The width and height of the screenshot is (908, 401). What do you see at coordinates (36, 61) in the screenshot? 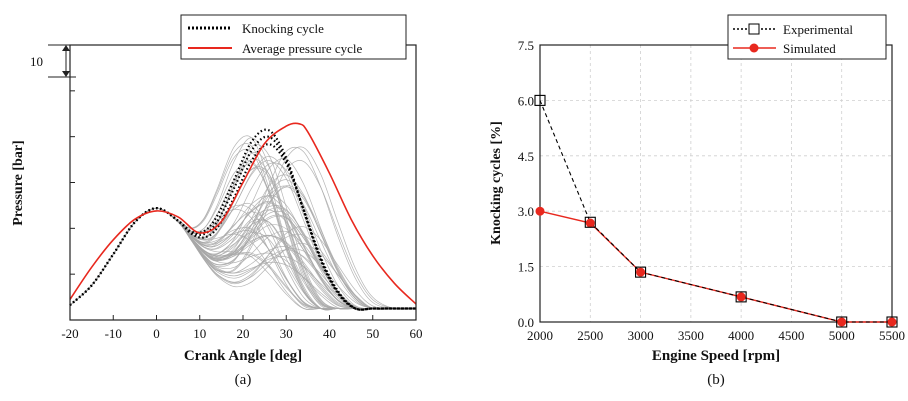
I see `chart-a-scale-bar-label: 10` at bounding box center [36, 61].